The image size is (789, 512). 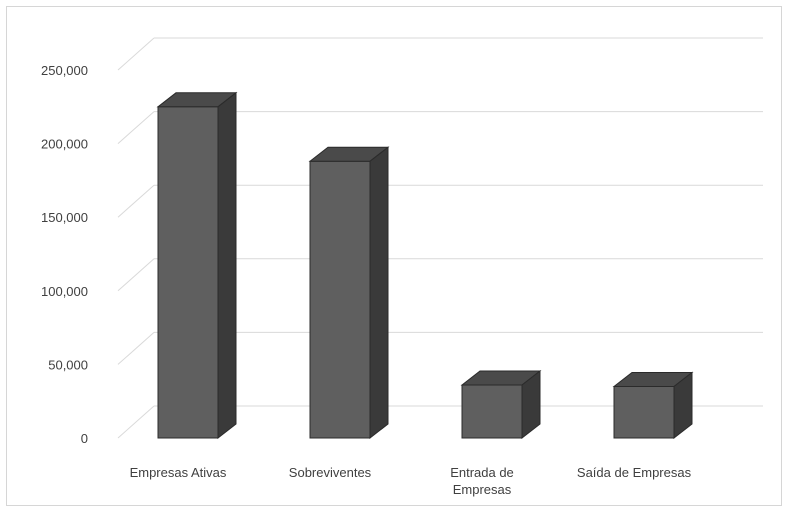 I want to click on y-tick-label: 100,000, so click(x=64, y=291).